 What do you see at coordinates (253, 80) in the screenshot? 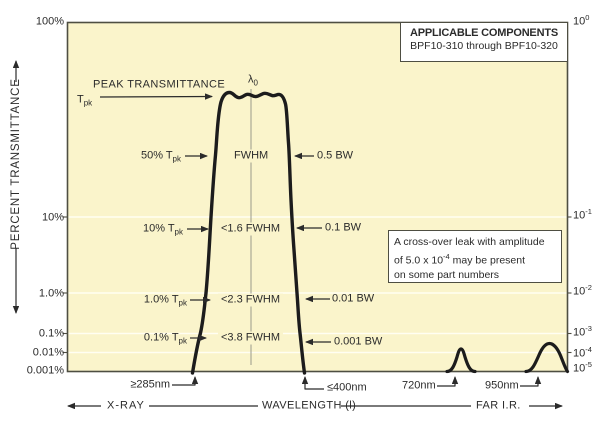
I see `lambda0-label: λ0` at bounding box center [253, 80].